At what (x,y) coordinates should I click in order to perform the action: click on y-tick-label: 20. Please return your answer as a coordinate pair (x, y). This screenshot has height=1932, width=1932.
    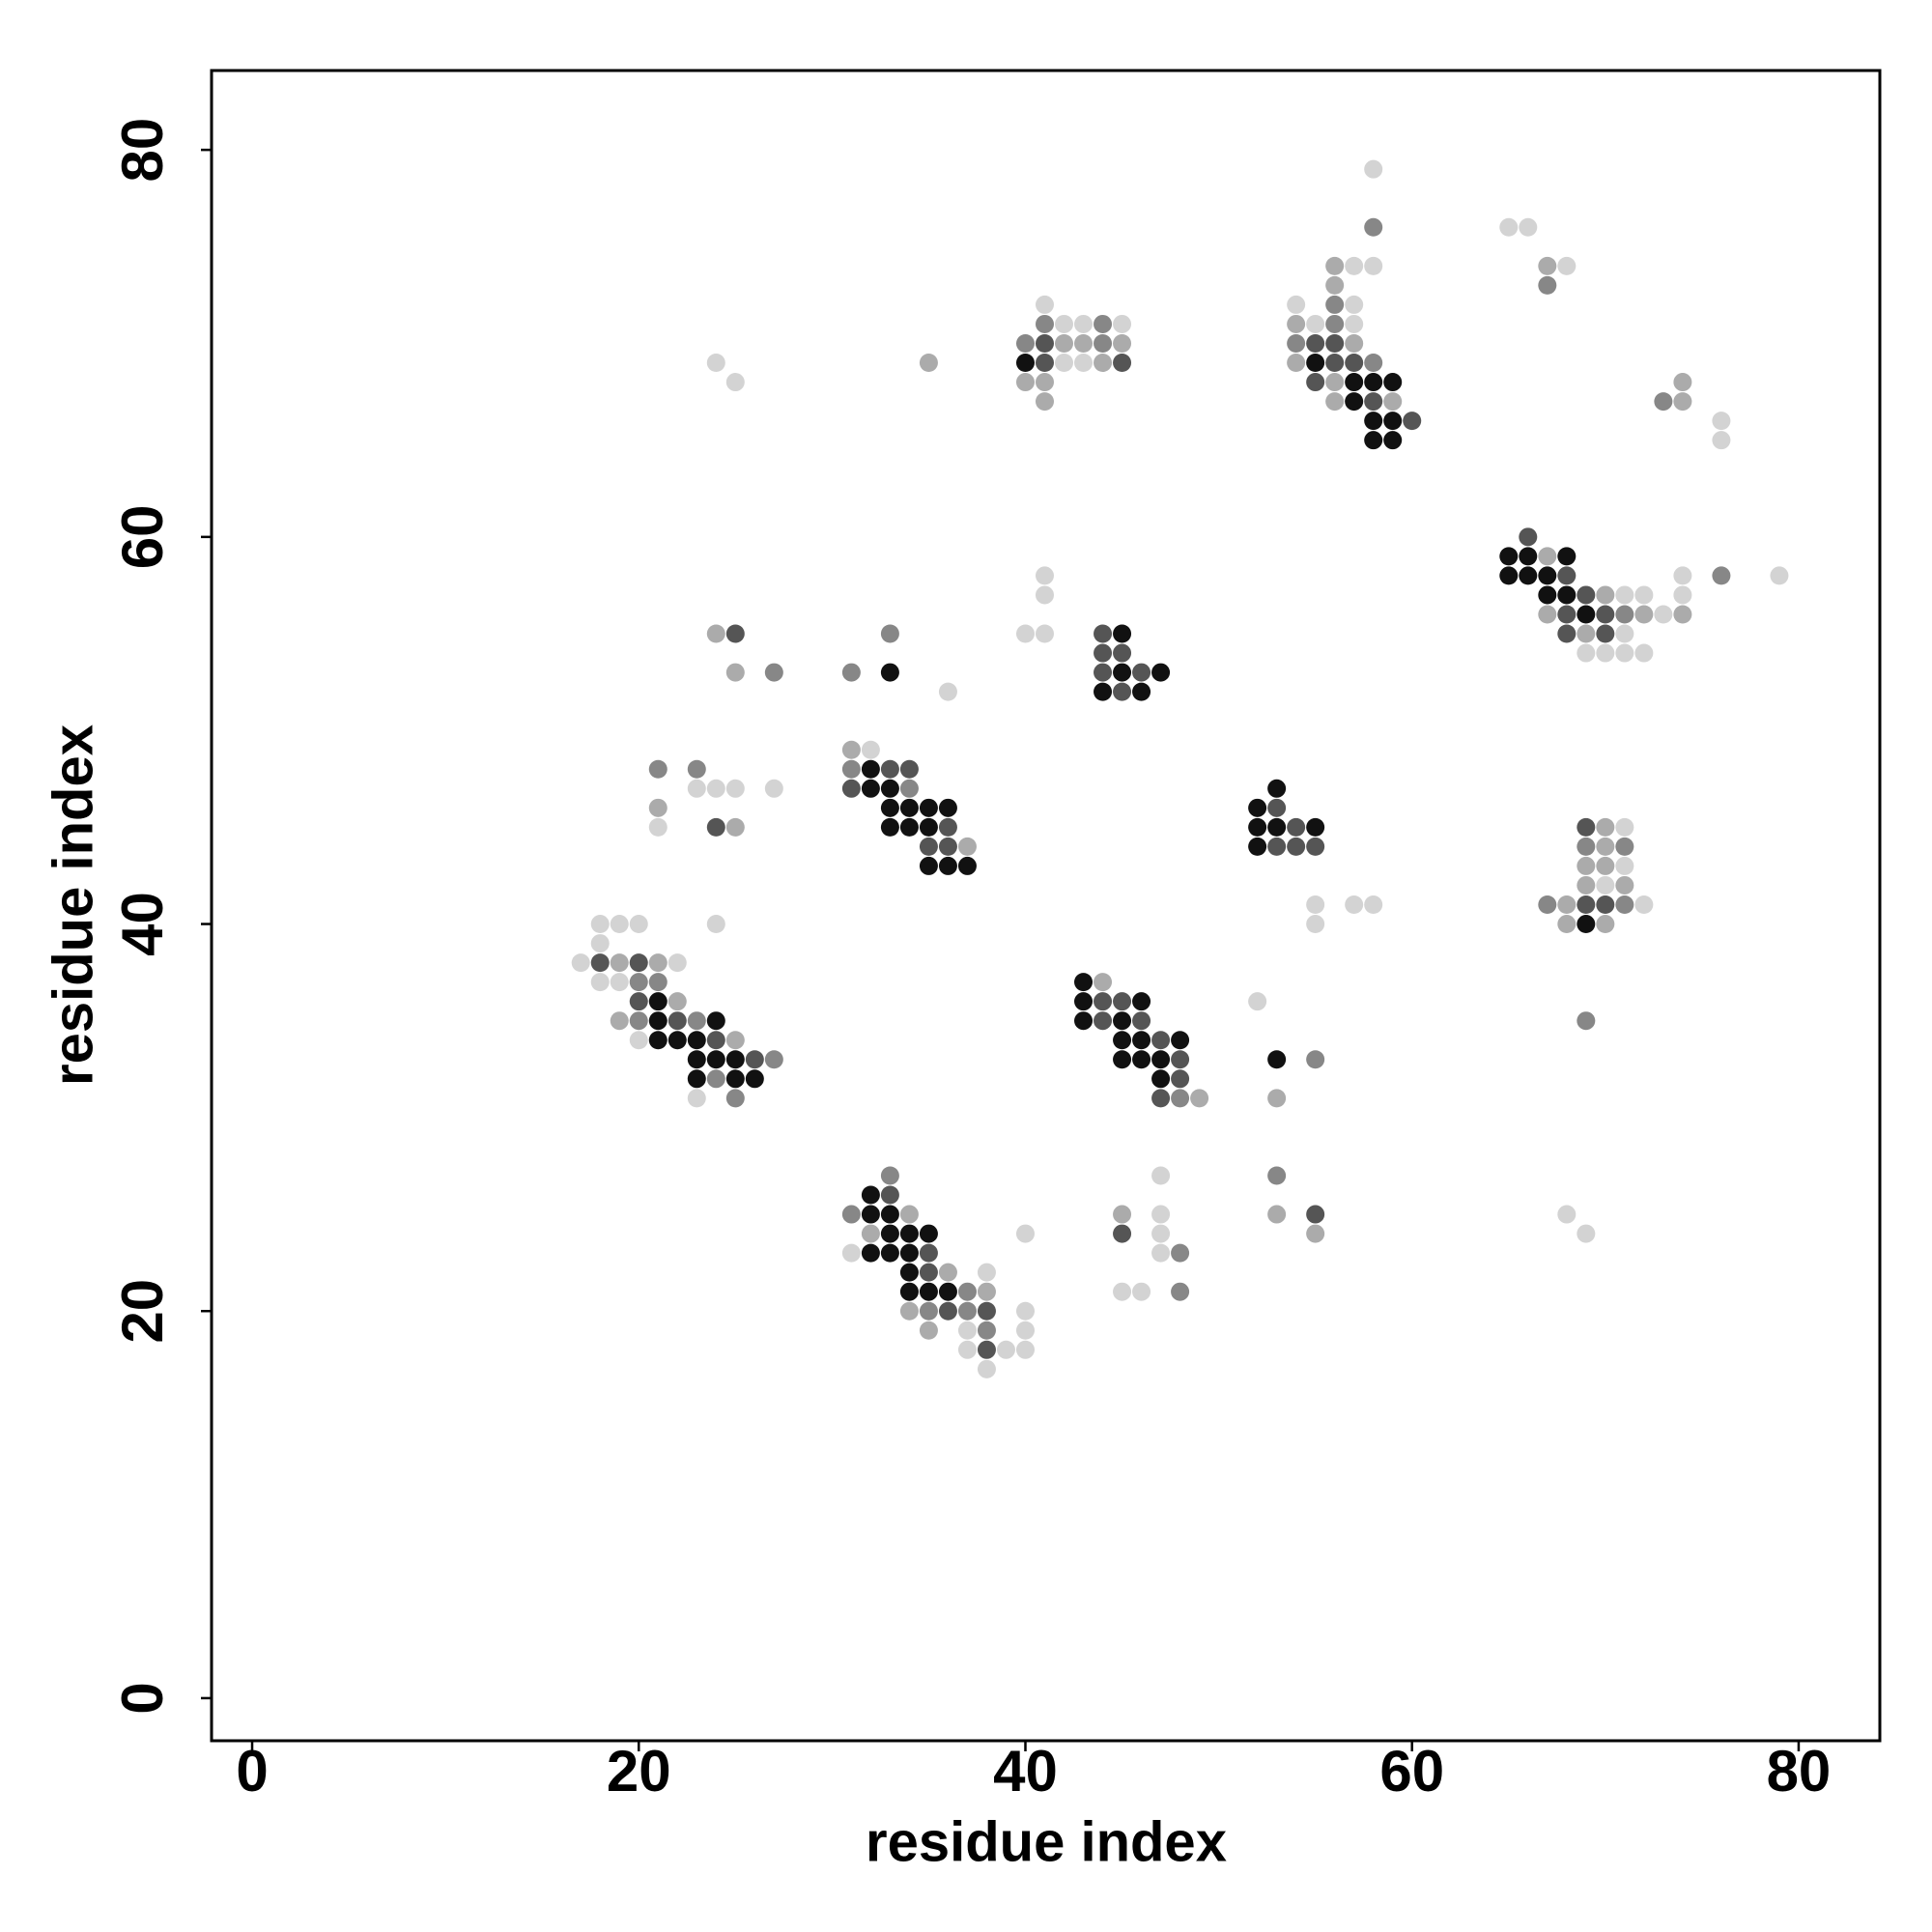
    Looking at the image, I should click on (142, 1311).